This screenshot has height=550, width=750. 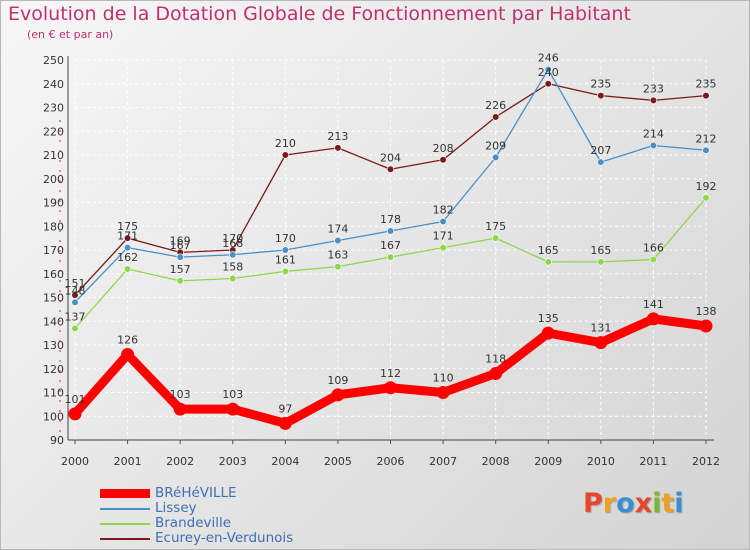 I want to click on x-tick-label: 2001, so click(x=128, y=461).